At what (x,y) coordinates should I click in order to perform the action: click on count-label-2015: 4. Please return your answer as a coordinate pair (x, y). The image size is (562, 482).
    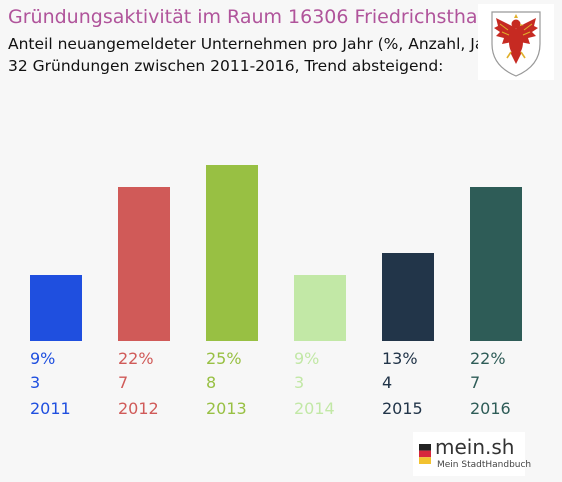
    Looking at the image, I should click on (387, 382).